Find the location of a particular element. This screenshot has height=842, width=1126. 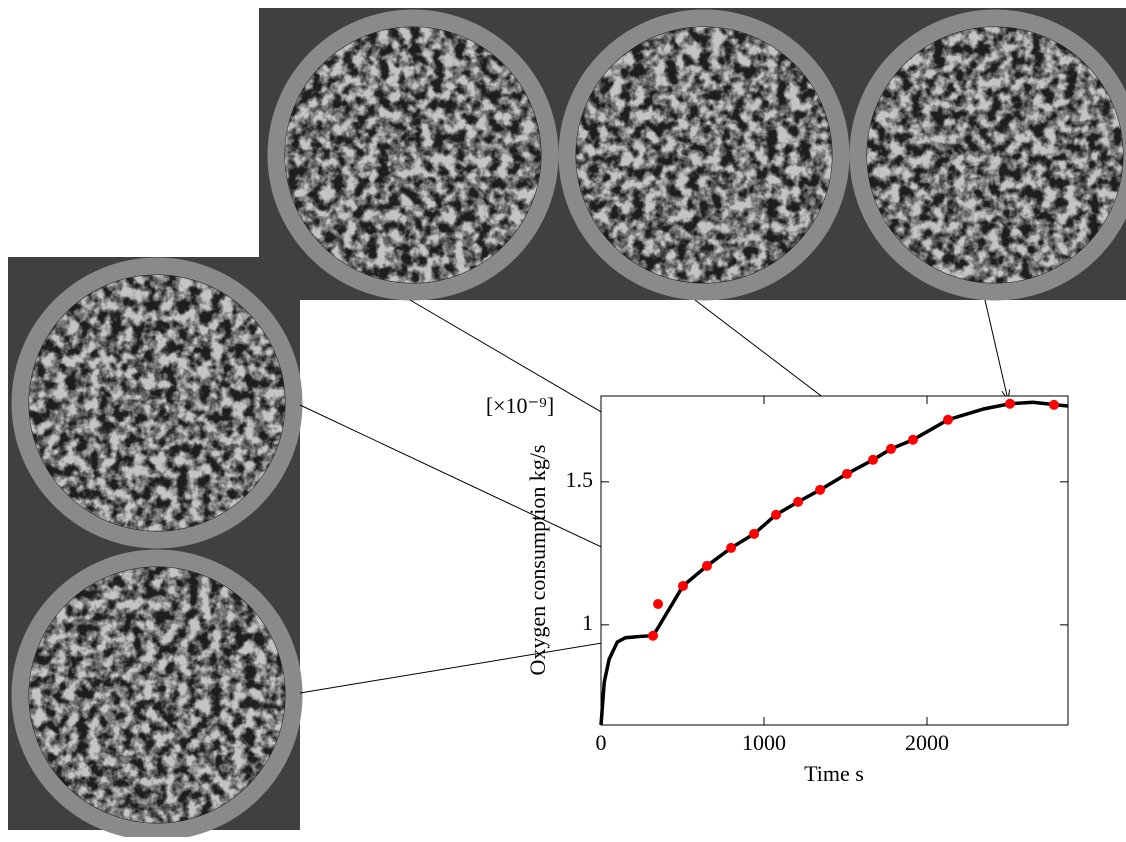

x-tick-label: 1000 is located at coordinates (764, 742).